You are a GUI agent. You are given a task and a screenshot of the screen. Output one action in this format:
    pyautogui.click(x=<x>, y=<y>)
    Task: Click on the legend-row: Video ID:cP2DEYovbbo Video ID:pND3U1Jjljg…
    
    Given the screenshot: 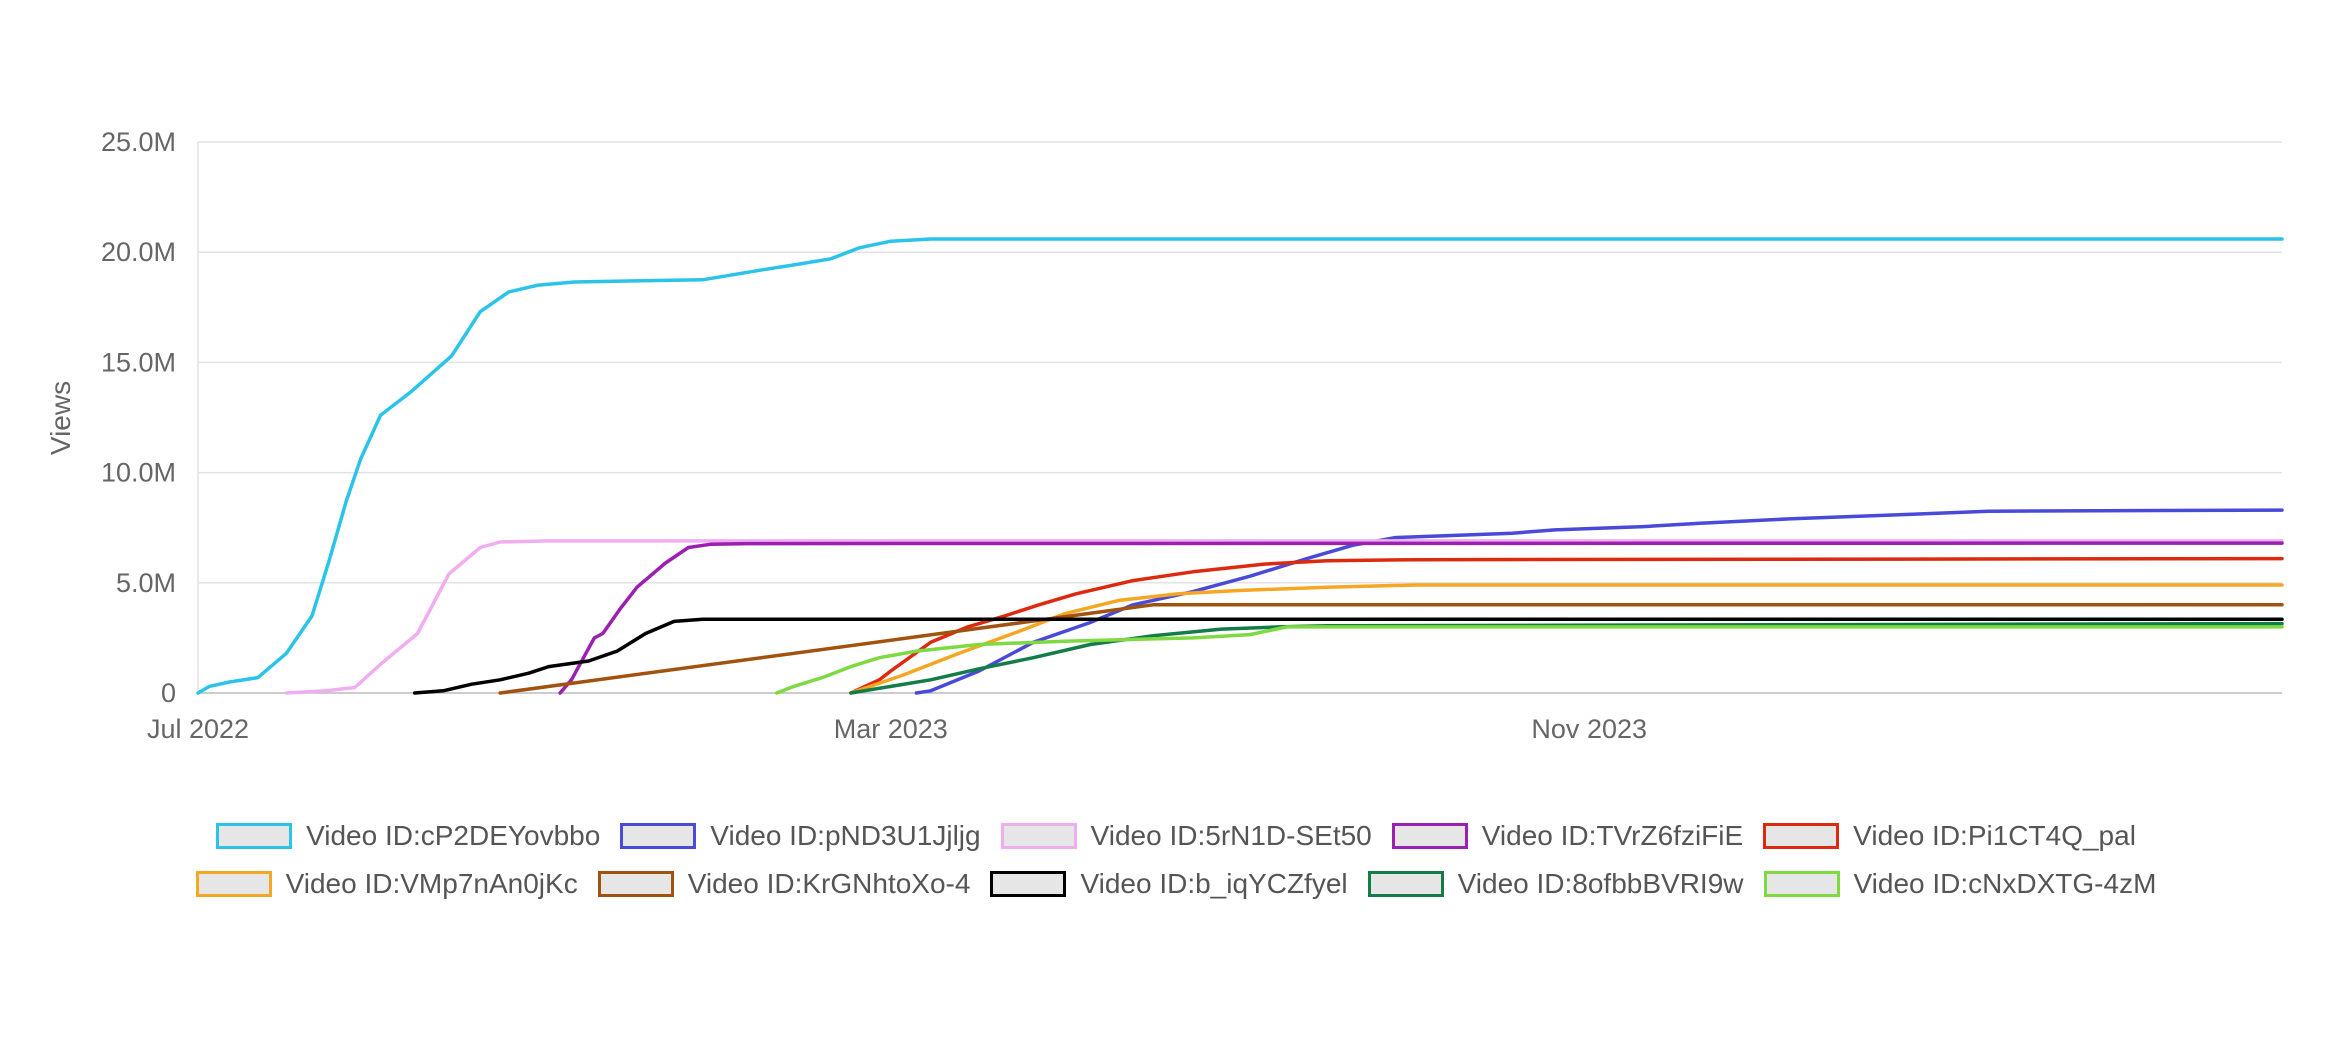 What is the action you would take?
    pyautogui.click(x=1176, y=836)
    